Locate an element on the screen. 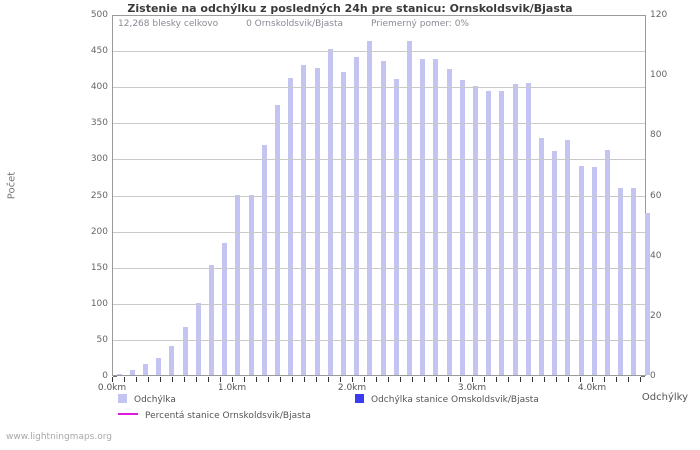  y-axis-left-tick-label: 350 is located at coordinates (99, 123).